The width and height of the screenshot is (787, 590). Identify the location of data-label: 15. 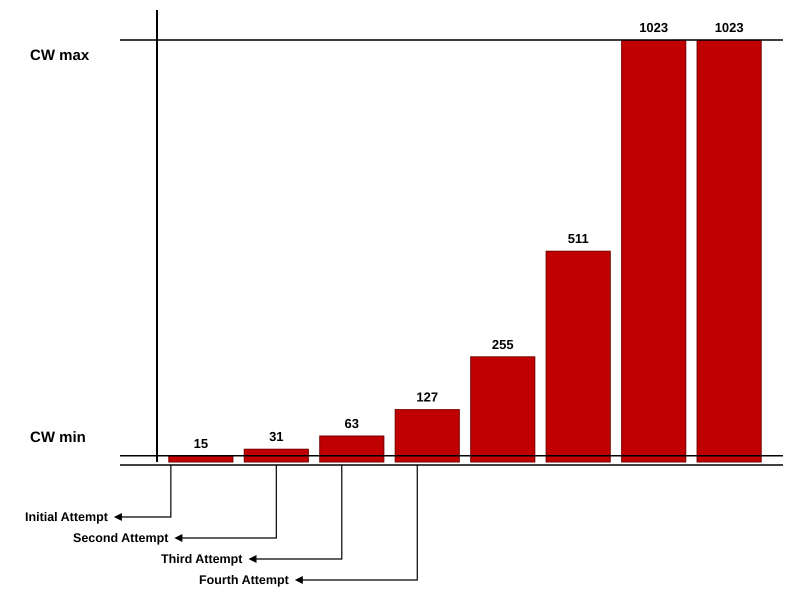
(201, 443).